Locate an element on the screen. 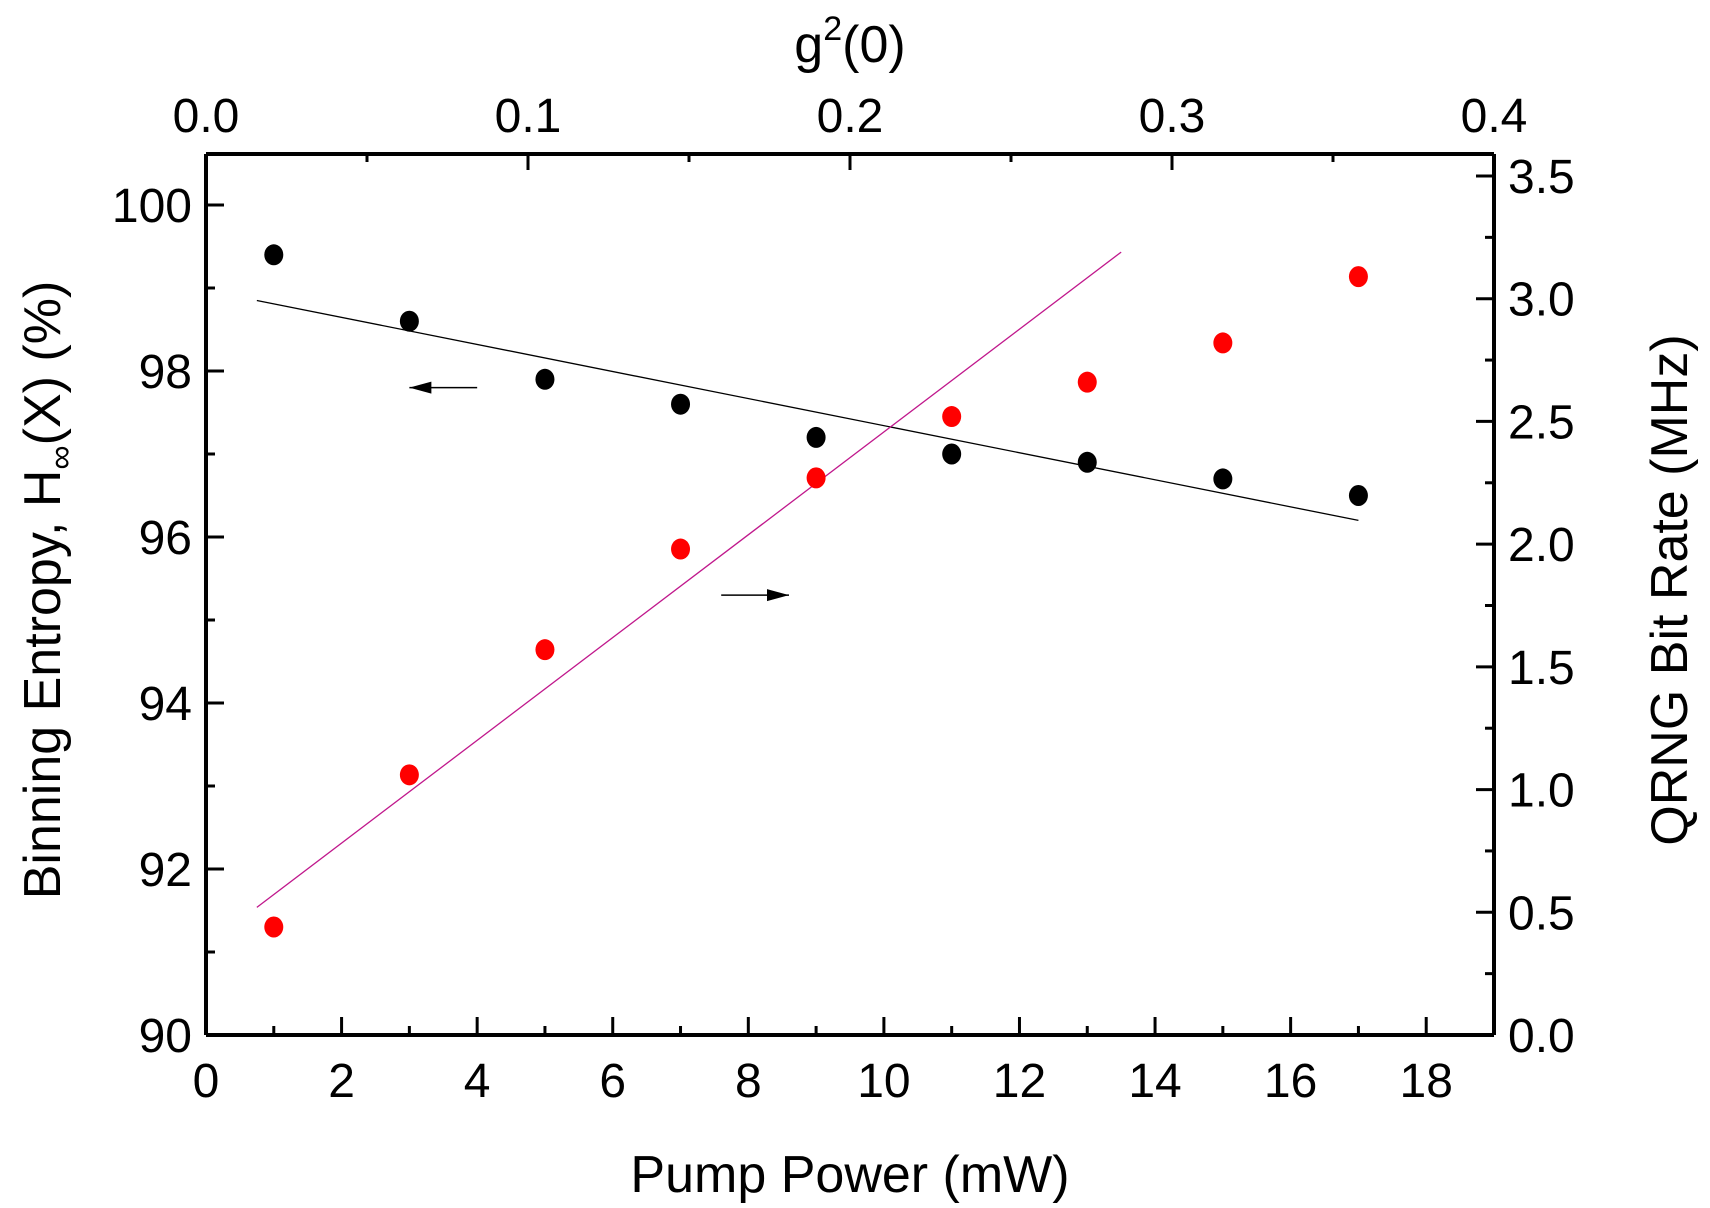 Image resolution: width=1710 pixels, height=1208 pixels. y-left-tick-label: 96 is located at coordinates (165, 538).